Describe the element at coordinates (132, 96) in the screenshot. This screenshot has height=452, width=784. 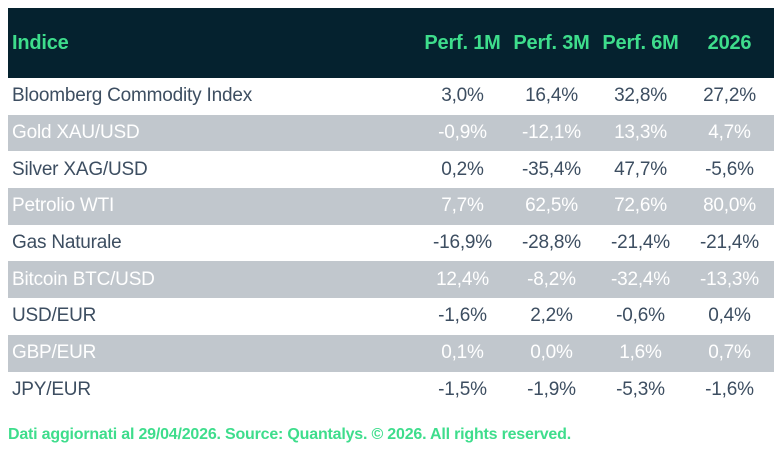
I see `row-label: Bloomberg Commodity Index` at that location.